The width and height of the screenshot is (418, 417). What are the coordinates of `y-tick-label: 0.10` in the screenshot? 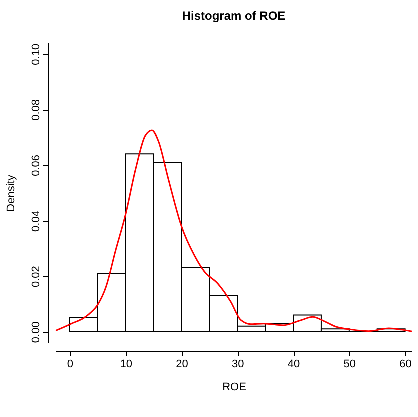 It's located at (36, 55).